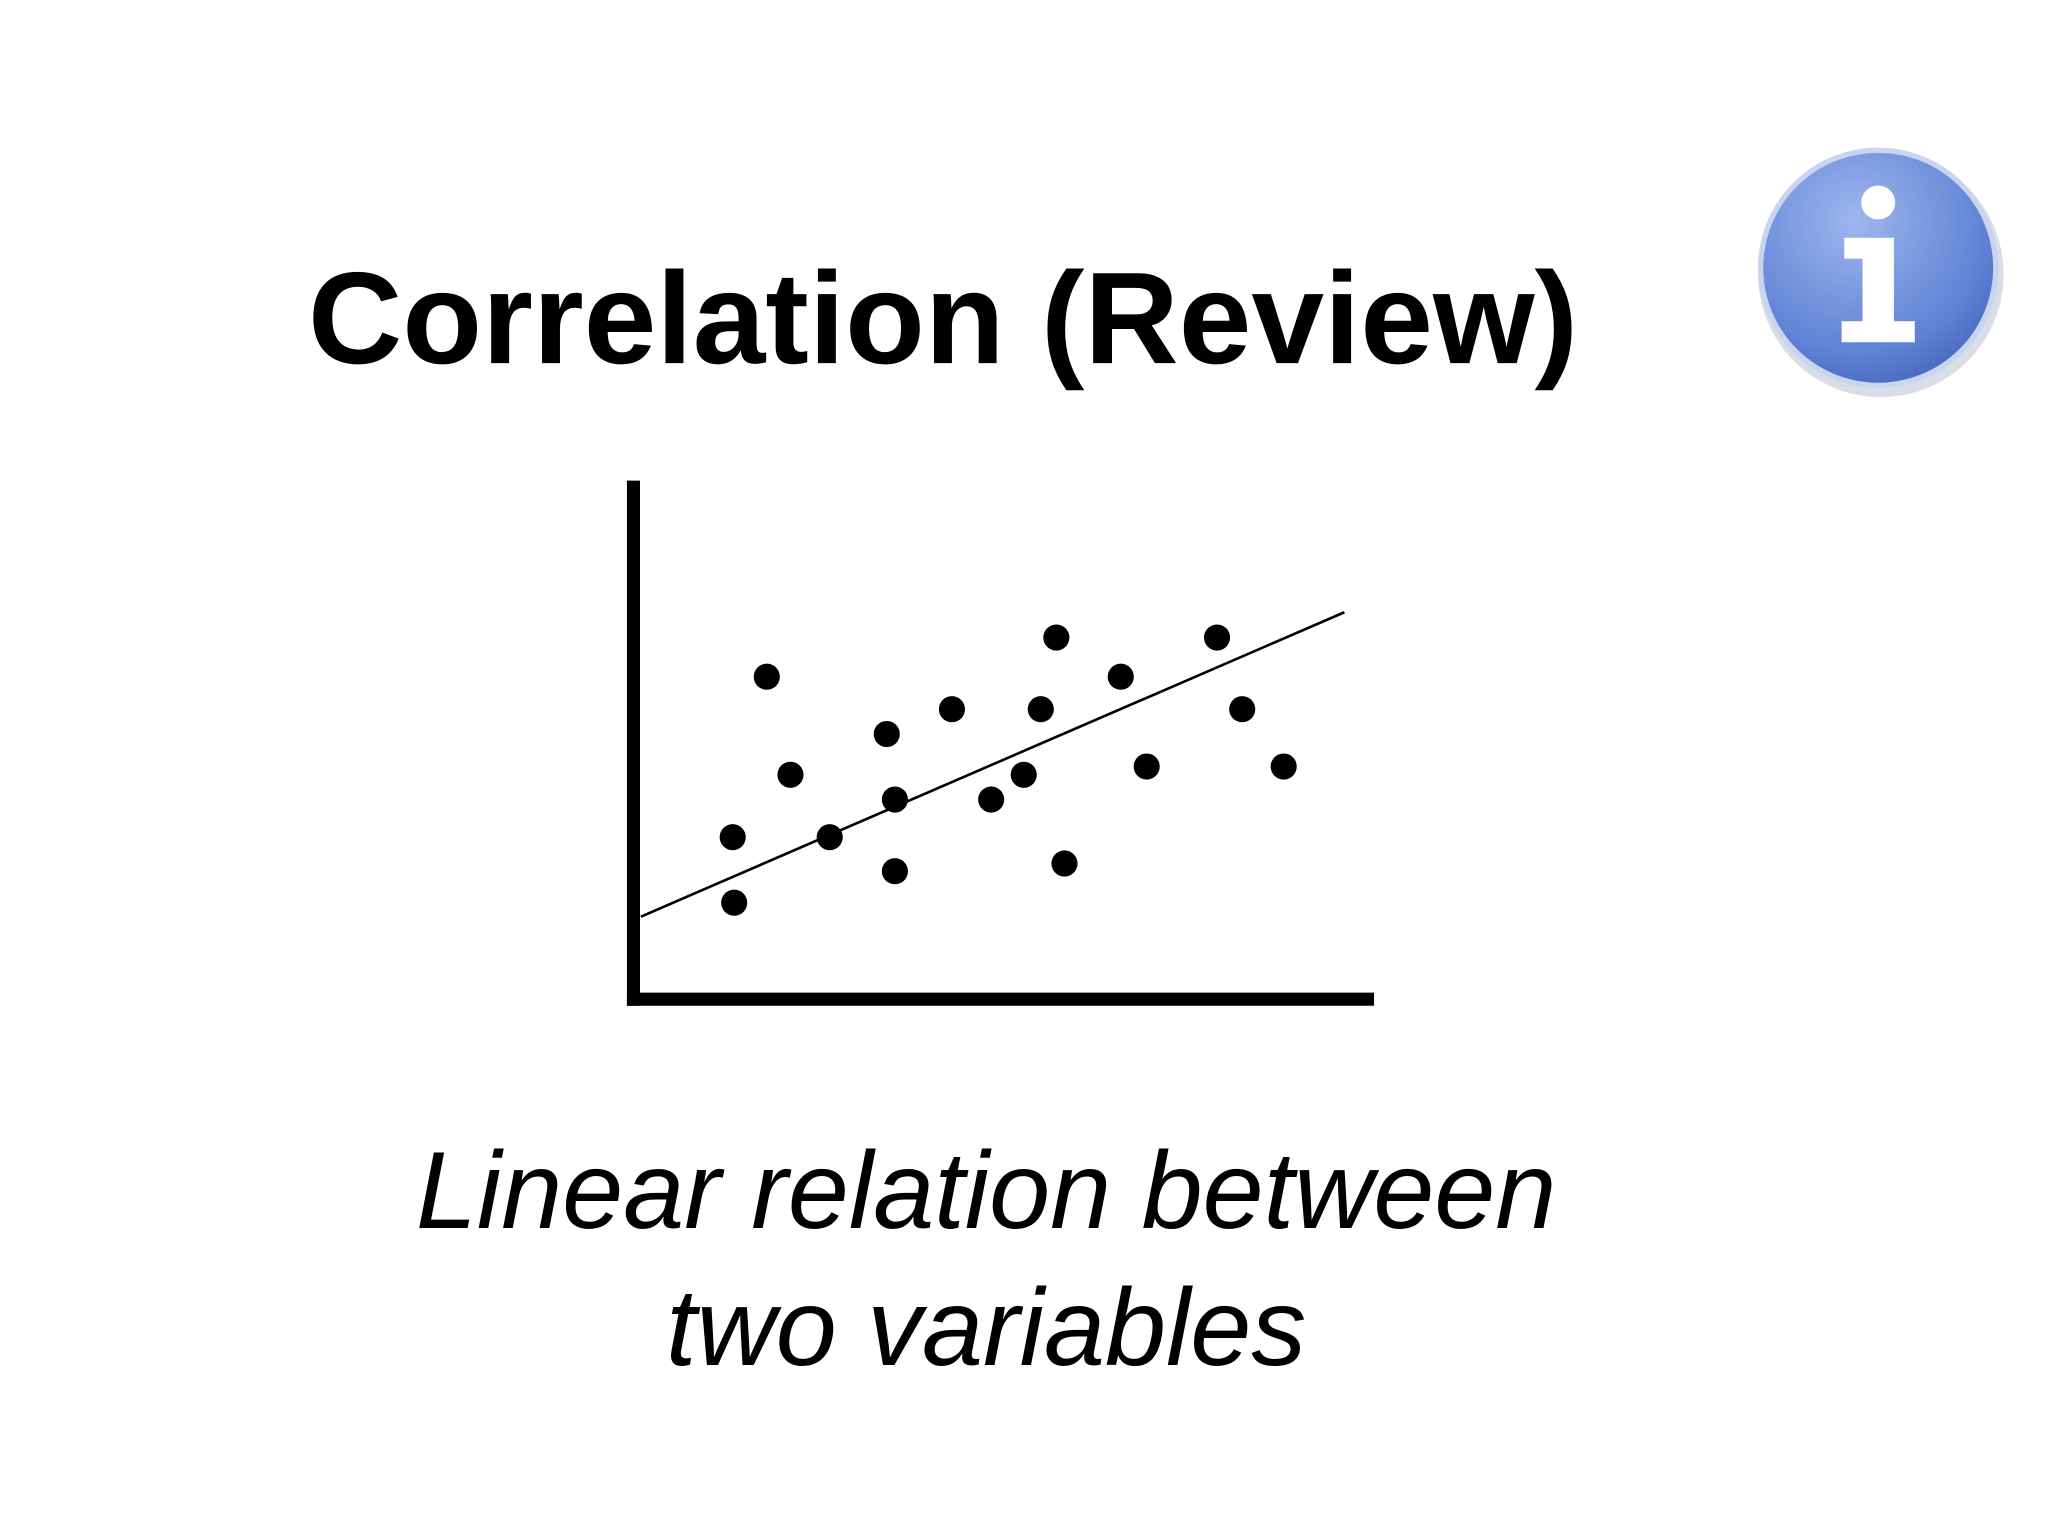 Image resolution: width=2048 pixels, height=1536 pixels. Describe the element at coordinates (1881, 272) in the screenshot. I see `info-icon` at that location.